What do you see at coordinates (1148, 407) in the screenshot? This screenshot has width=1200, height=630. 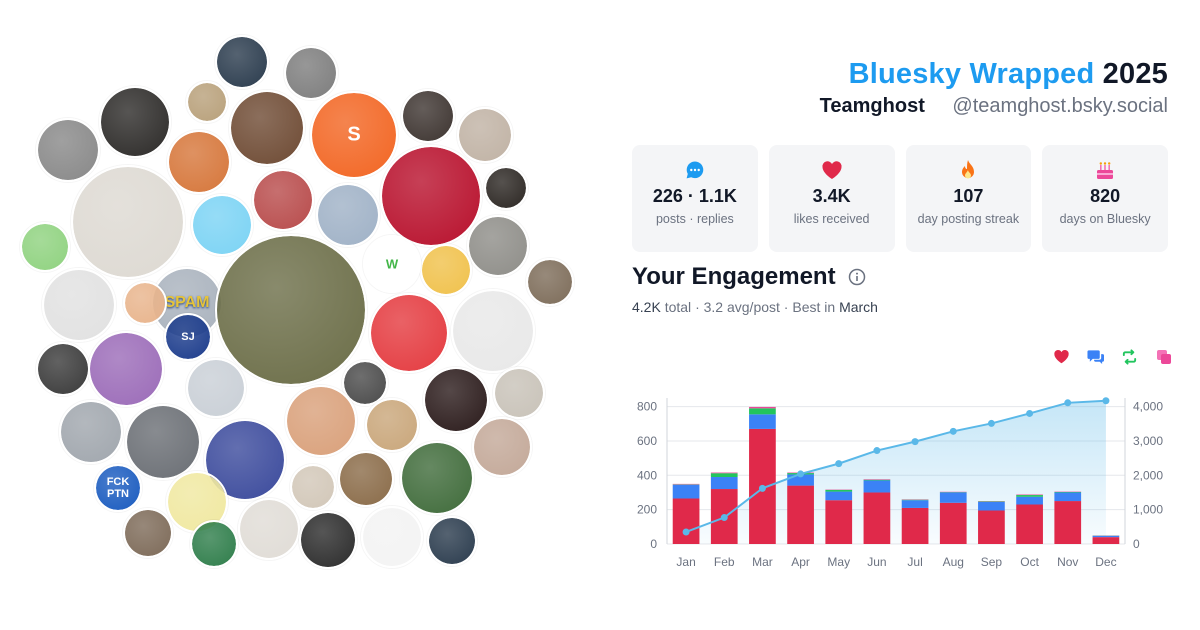 I see `y-right-tick-label: 4,000` at bounding box center [1148, 407].